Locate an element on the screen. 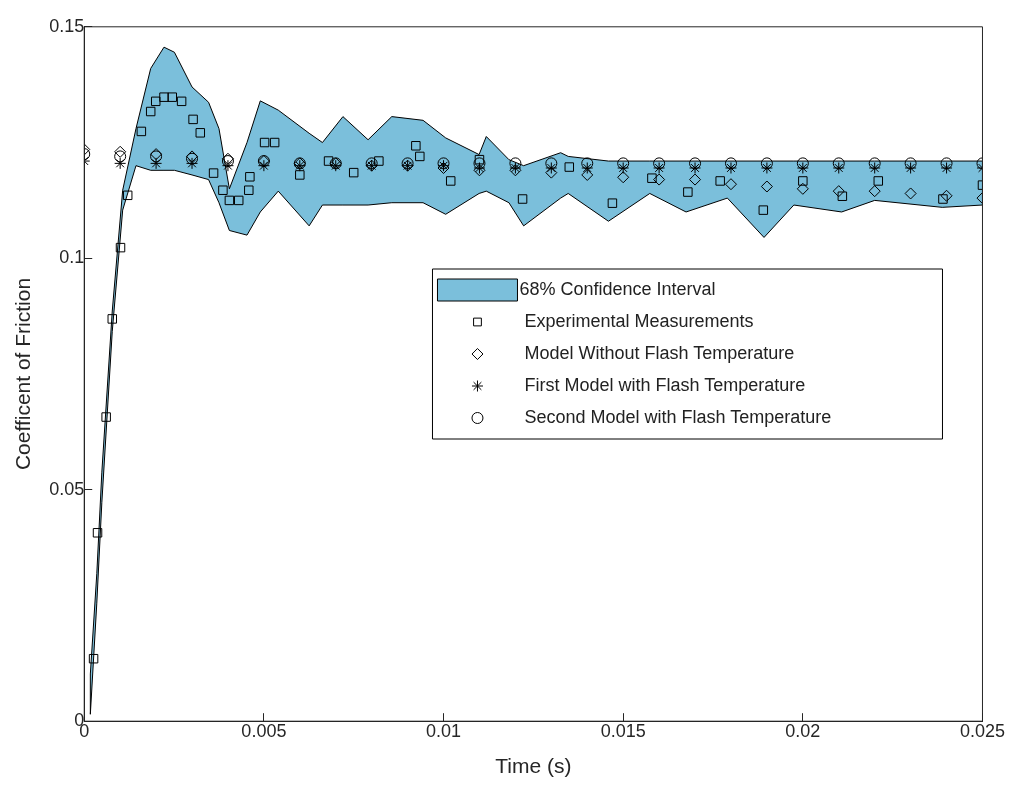 This screenshot has width=1021, height=792. x-tick-label: 0.025 is located at coordinates (982, 730).